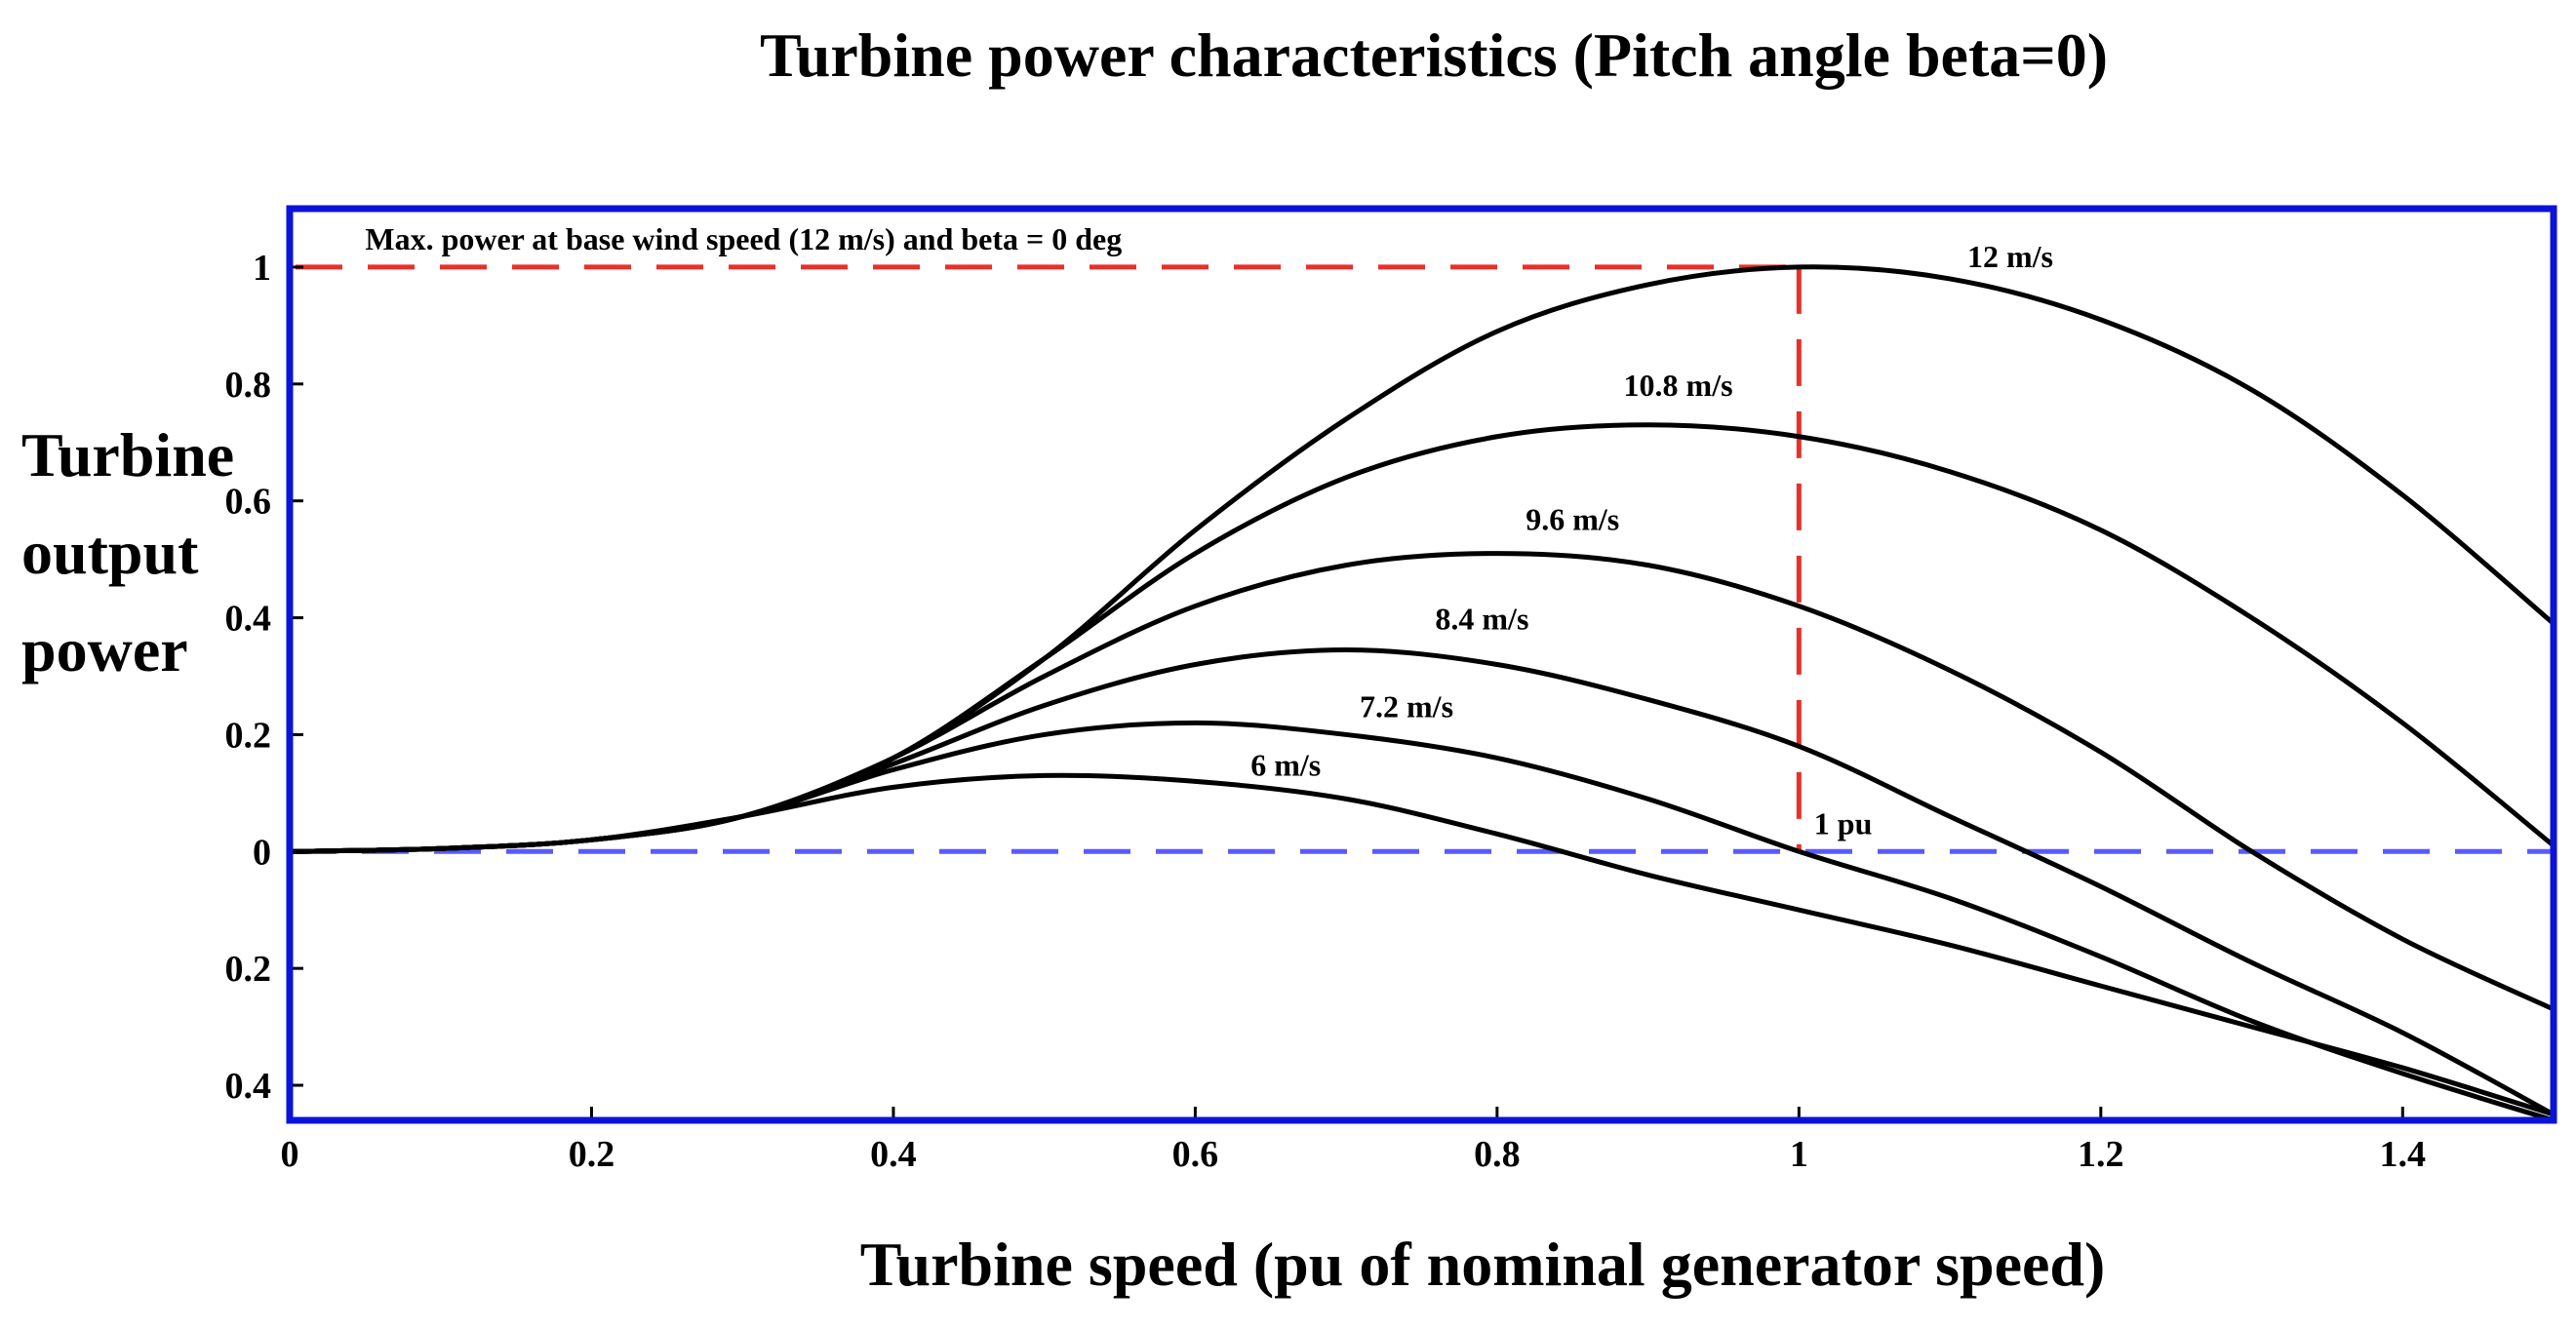 The image size is (2576, 1329). Describe the element at coordinates (1799, 1154) in the screenshot. I see `x-tick-label: 1` at that location.